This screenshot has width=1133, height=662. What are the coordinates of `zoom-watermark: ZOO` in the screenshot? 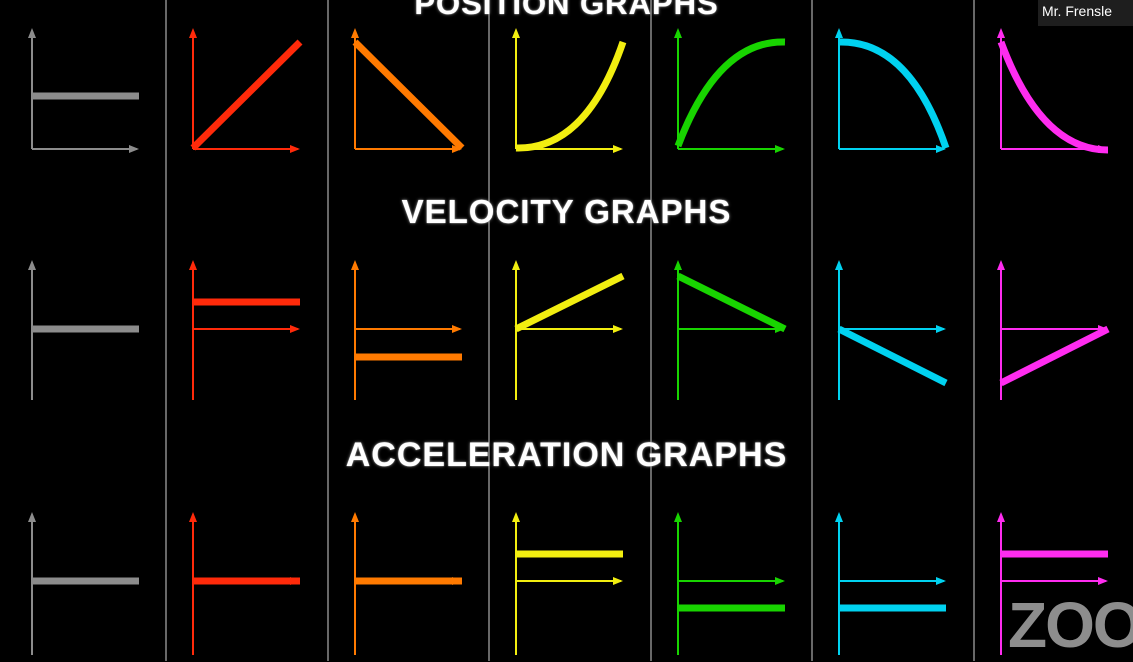 It's located at (1070, 625).